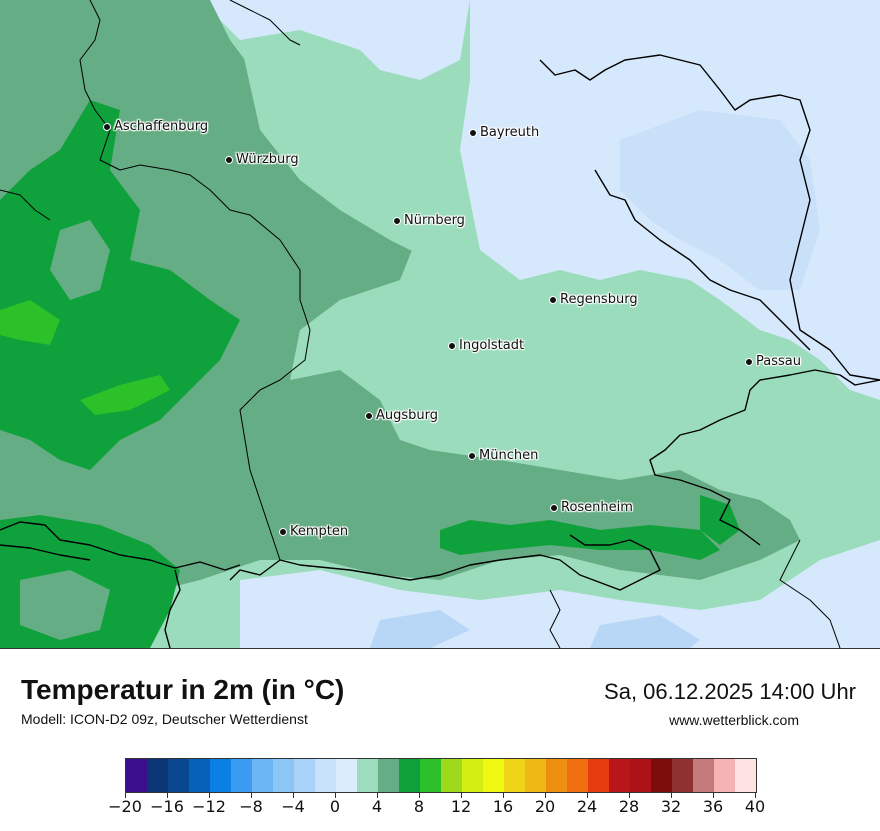  What do you see at coordinates (591, 507) in the screenshot?
I see `city-rosenheim: Rosenheim` at bounding box center [591, 507].